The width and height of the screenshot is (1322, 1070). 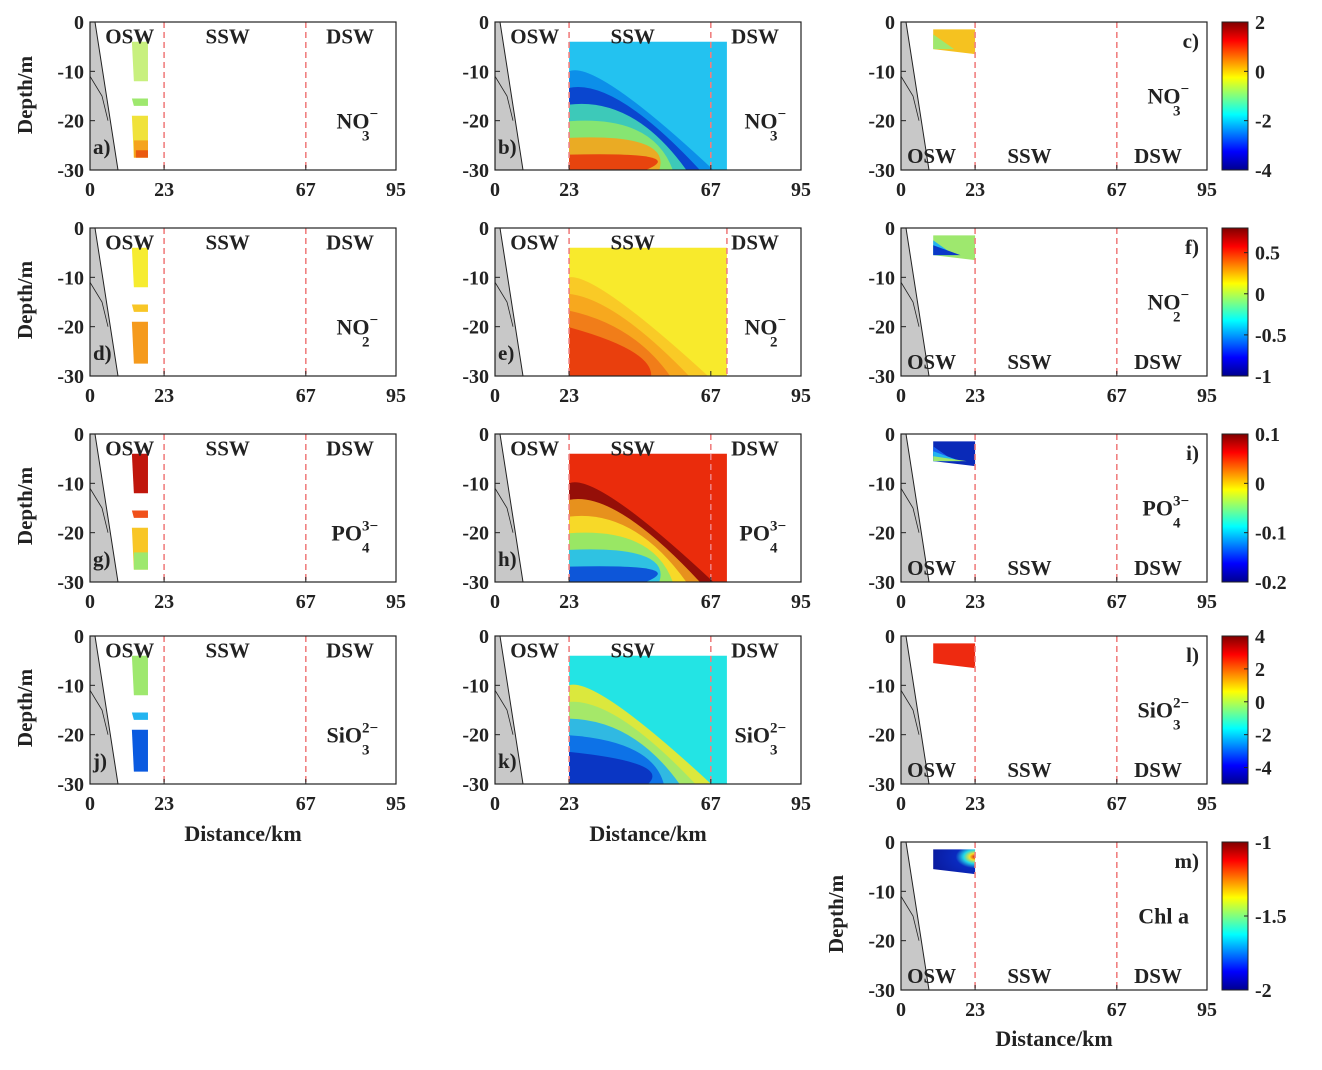 I want to click on colorbar-tick-label: 0.5, so click(x=1267, y=254).